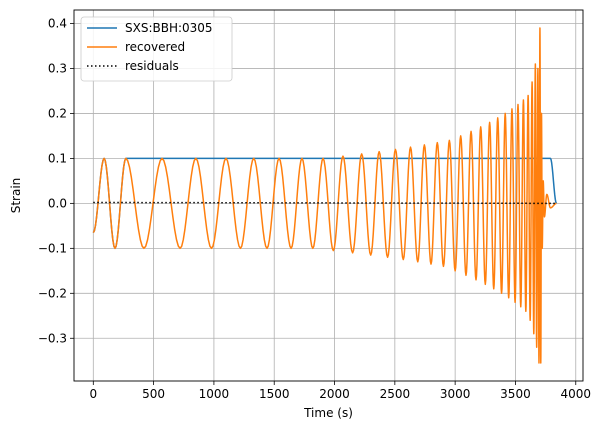 The width and height of the screenshot is (592, 432). What do you see at coordinates (52, 338) in the screenshot?
I see `y-tick-label: −0.3` at bounding box center [52, 338].